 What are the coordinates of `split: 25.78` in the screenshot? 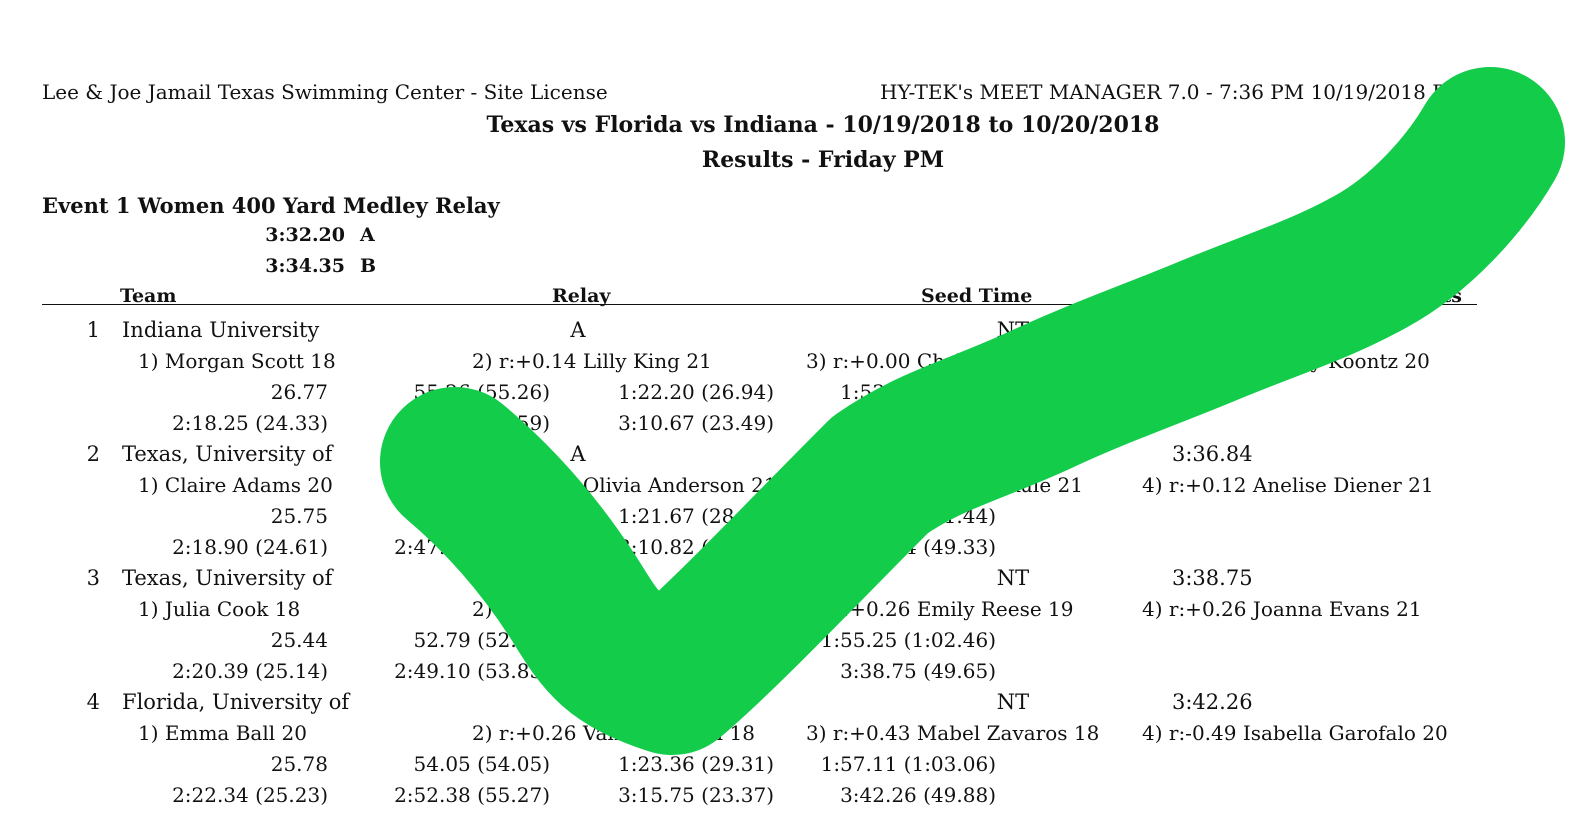 It's located at (299, 764).